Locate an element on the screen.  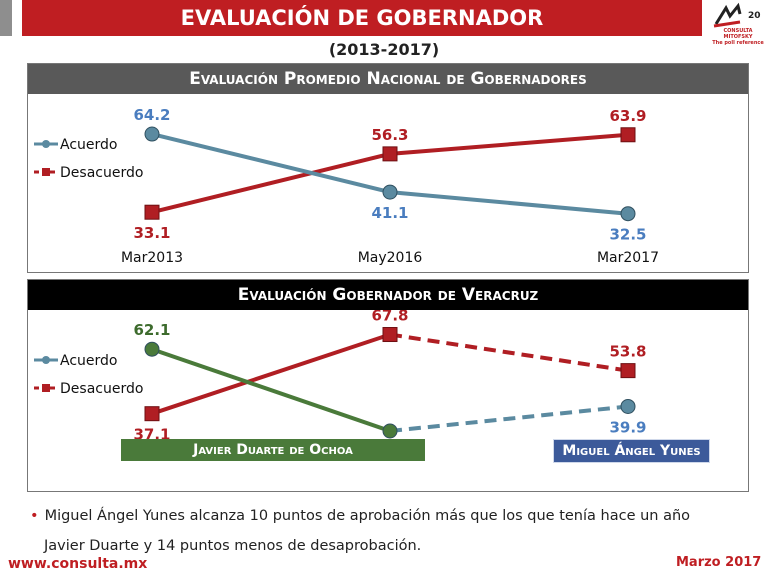
acuerdo-data-label: 62.1 is located at coordinates (151, 330).